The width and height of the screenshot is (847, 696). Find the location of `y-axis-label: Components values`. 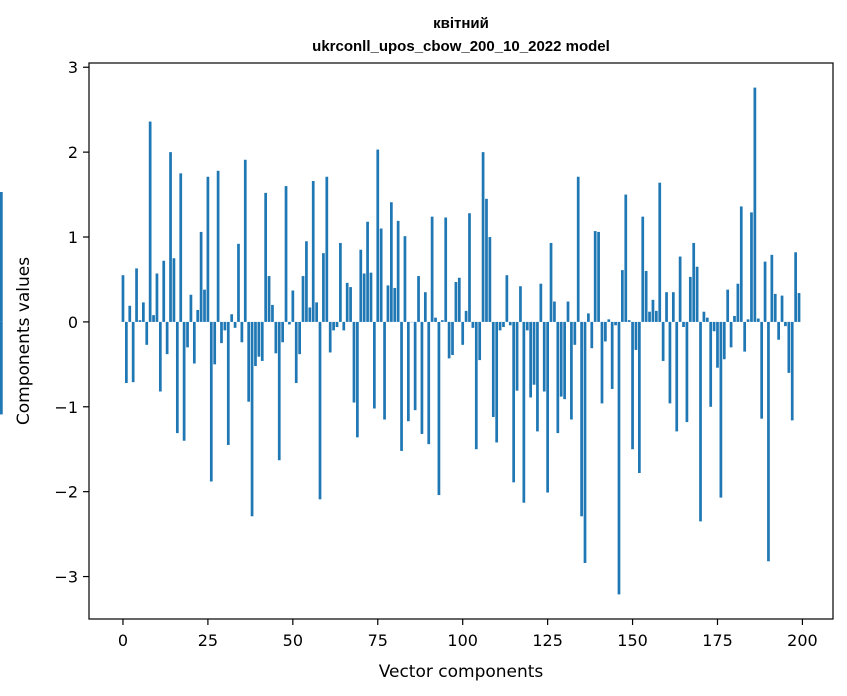

y-axis-label: Components values is located at coordinates (24, 341).